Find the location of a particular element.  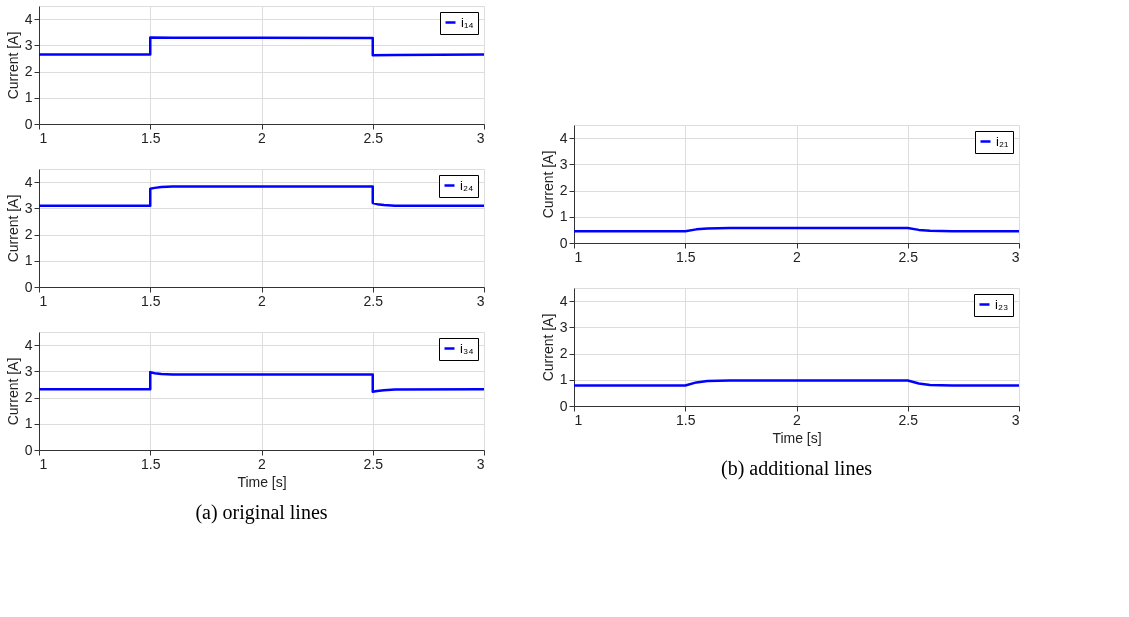

text: (a) original lines is located at coordinates (261, 512).